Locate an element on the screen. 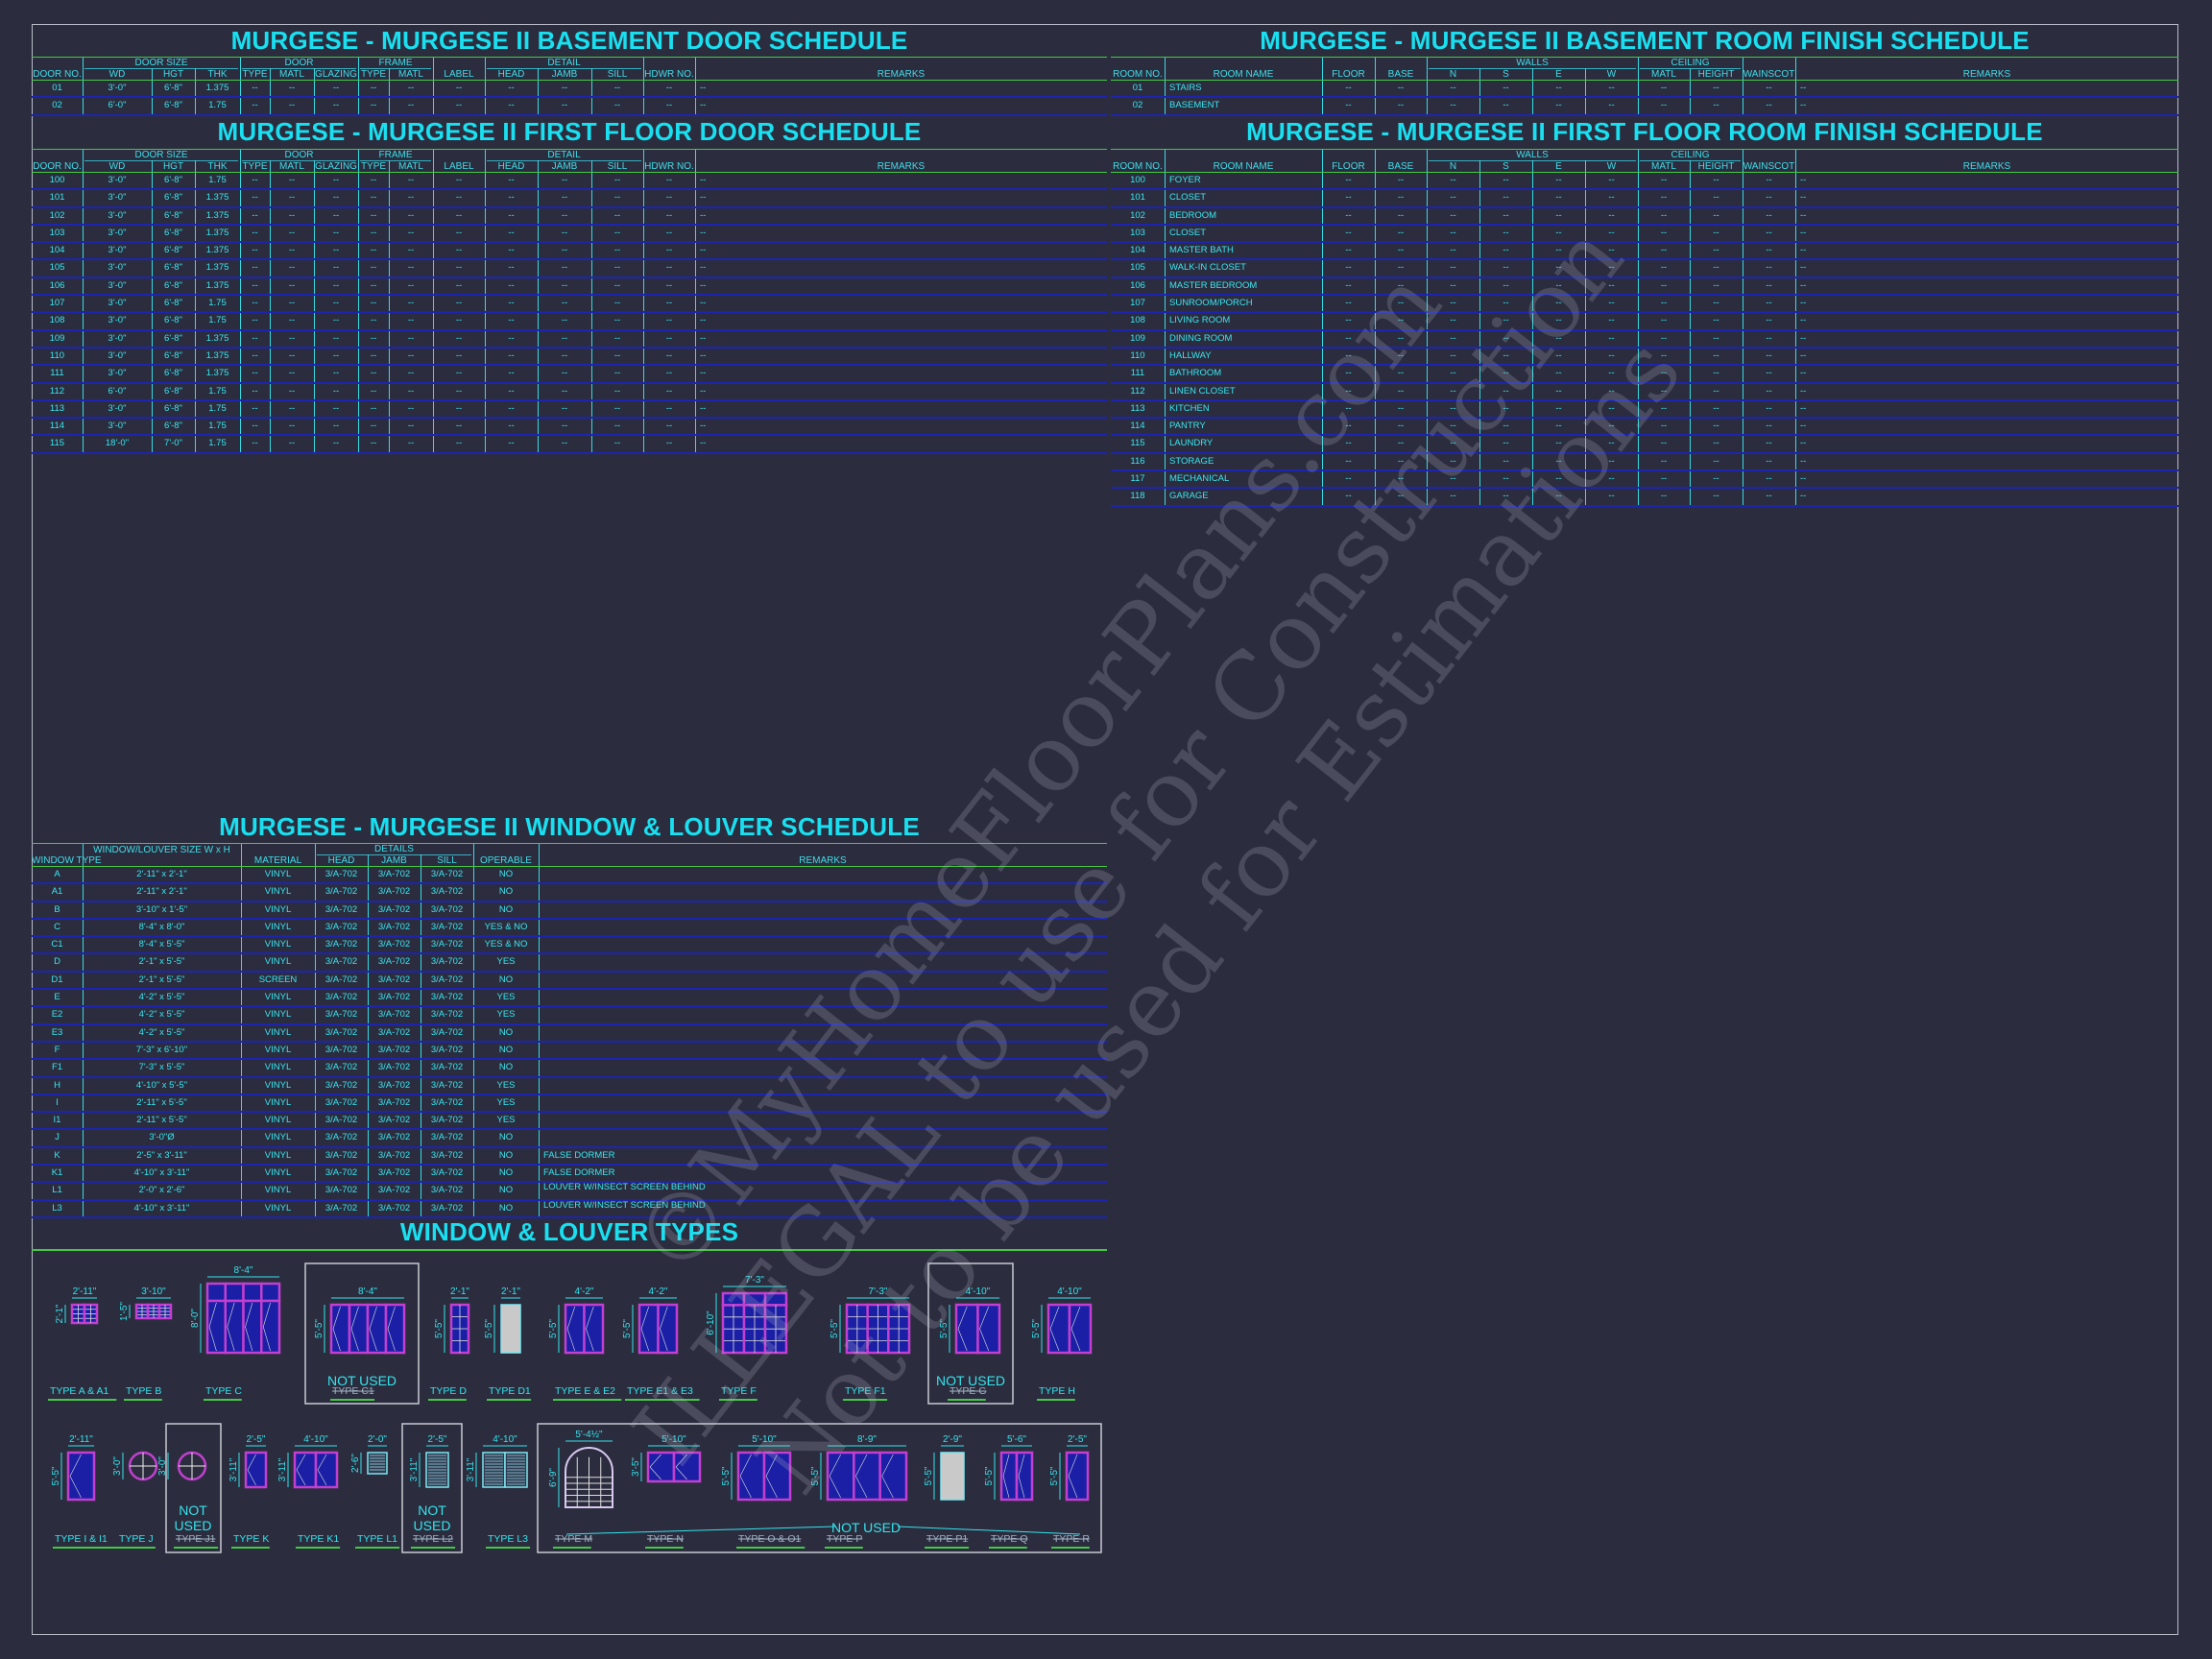 The image size is (2212, 1659). window-type-label: TYPE L1 is located at coordinates (377, 1539).